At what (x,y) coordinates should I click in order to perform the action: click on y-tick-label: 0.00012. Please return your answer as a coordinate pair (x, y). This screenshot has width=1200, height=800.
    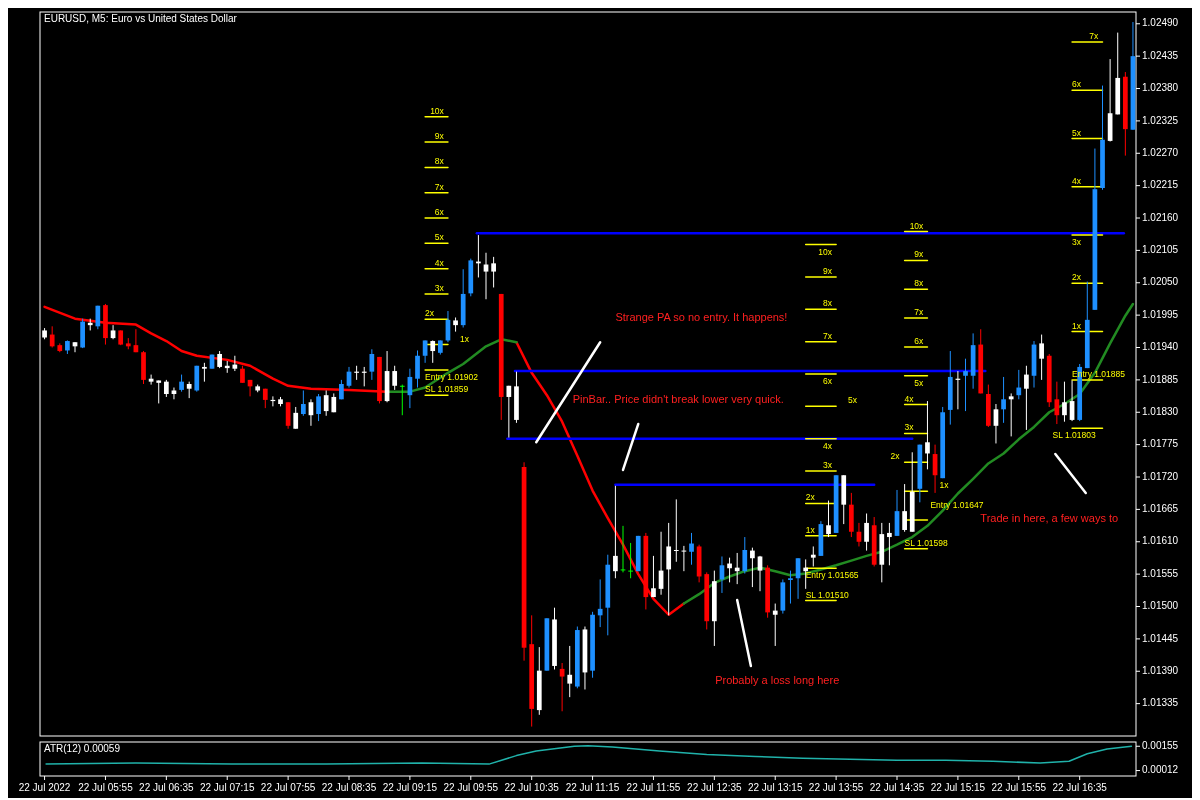
    Looking at the image, I should click on (1160, 770).